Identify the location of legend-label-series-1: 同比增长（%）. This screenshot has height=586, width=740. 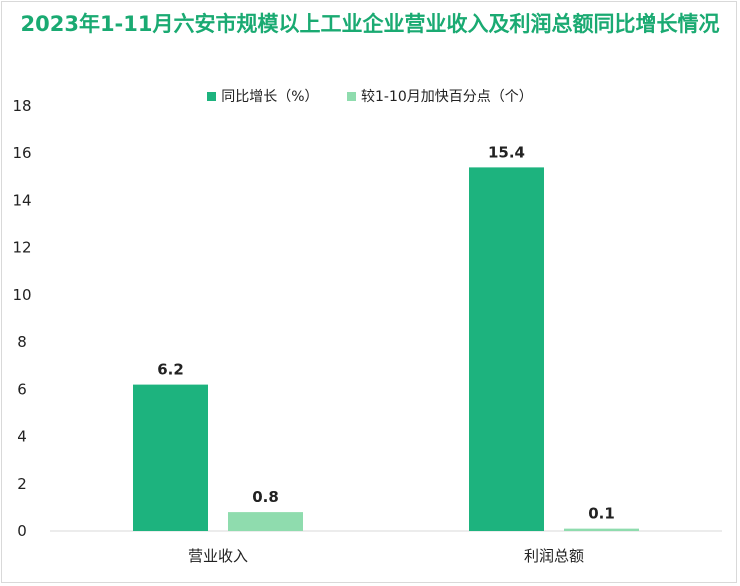
(270, 97).